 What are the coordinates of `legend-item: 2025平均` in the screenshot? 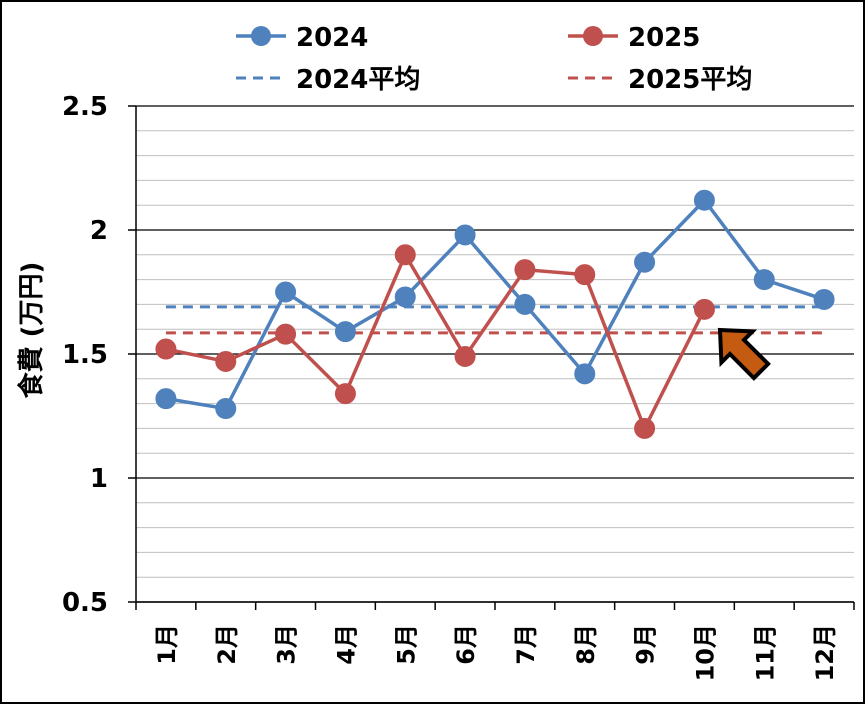 It's located at (660, 80).